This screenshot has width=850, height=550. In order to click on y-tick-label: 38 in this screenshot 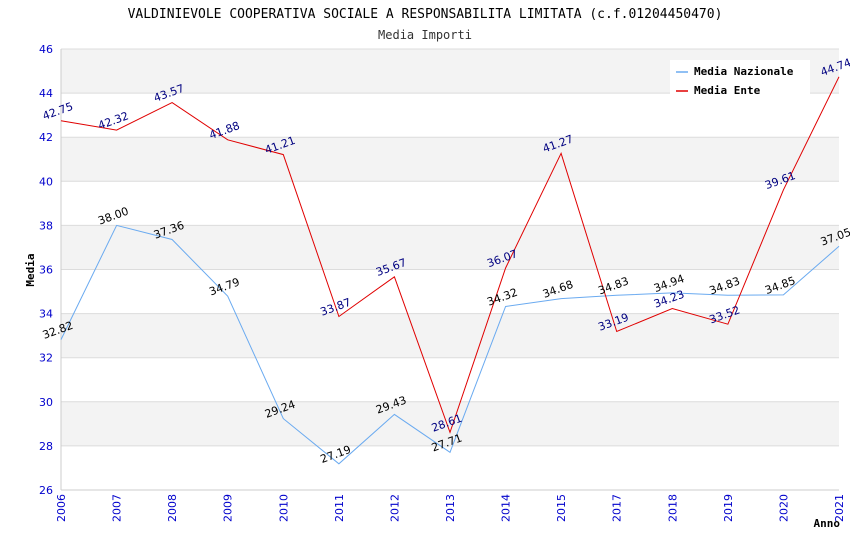, I will do `click(46, 225)`.